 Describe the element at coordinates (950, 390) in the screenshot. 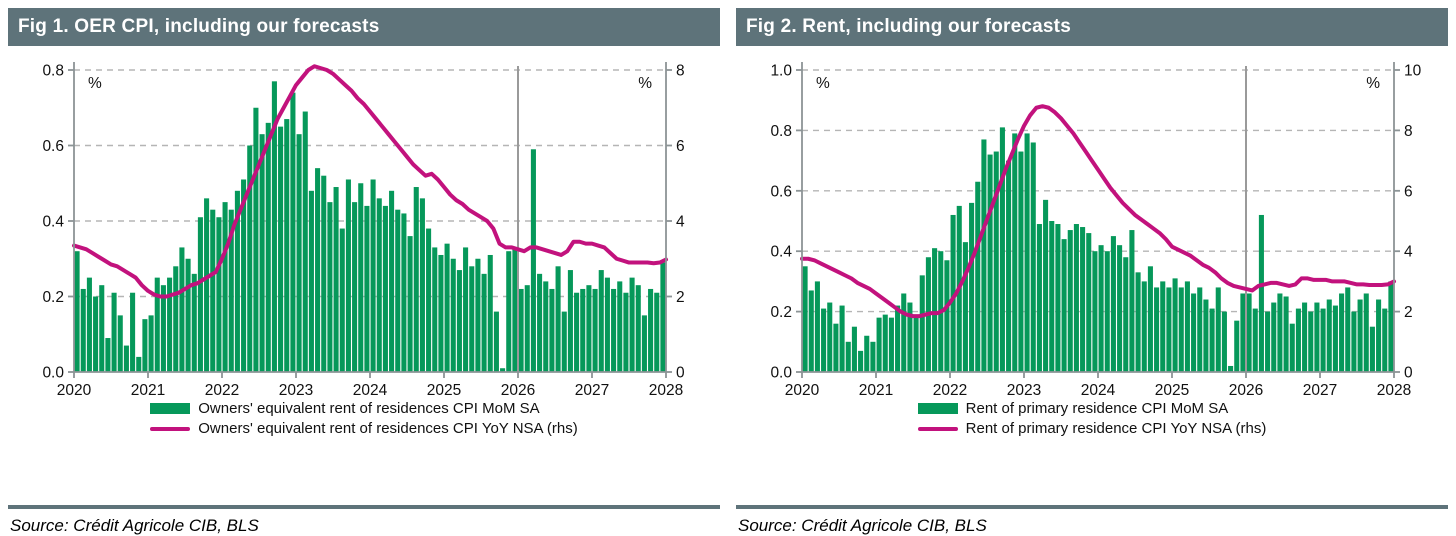

I see `svg-text: 2022` at that location.